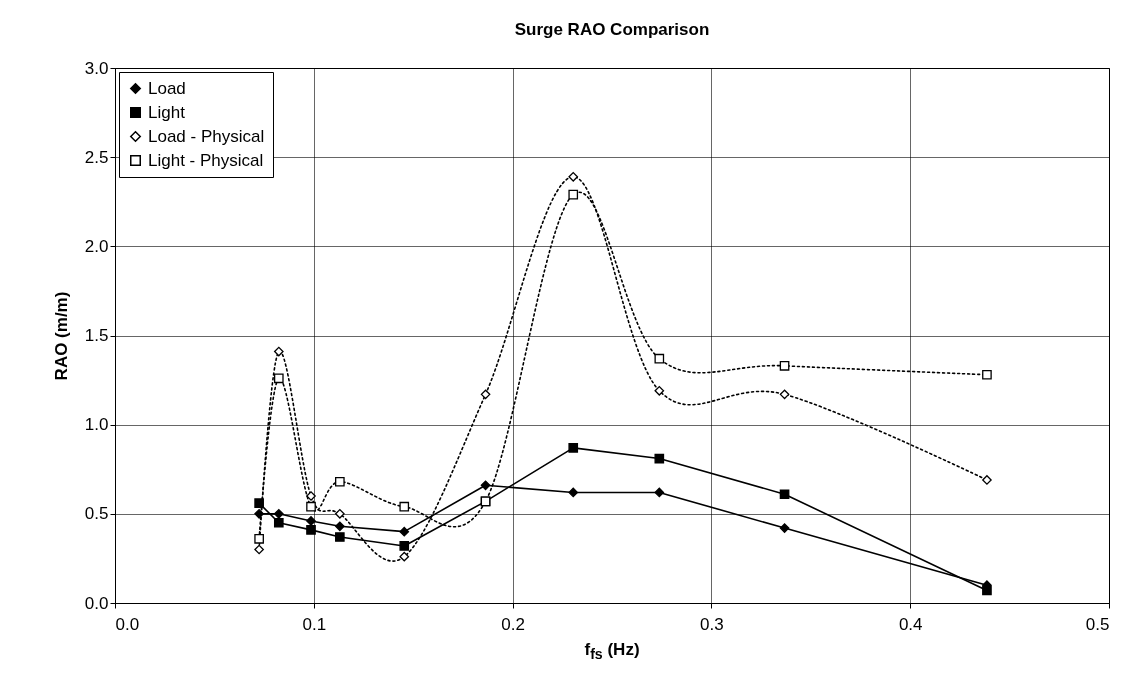 Image resolution: width=1136 pixels, height=673 pixels. Describe the element at coordinates (167, 112) in the screenshot. I see `legend-label: Light` at that location.